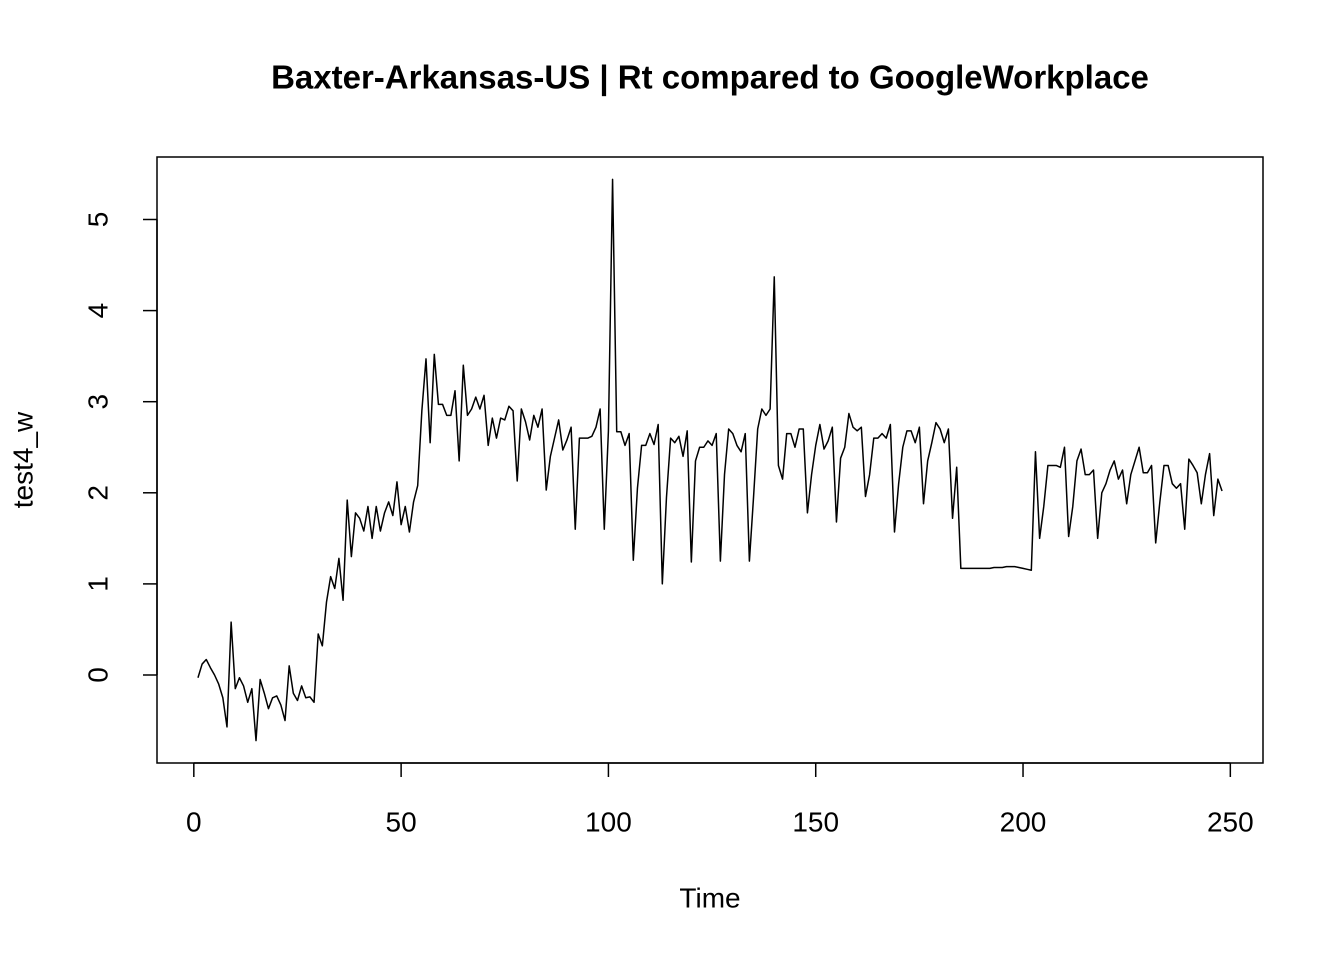  What do you see at coordinates (401, 821) in the screenshot?
I see `x-tick-label: 50` at bounding box center [401, 821].